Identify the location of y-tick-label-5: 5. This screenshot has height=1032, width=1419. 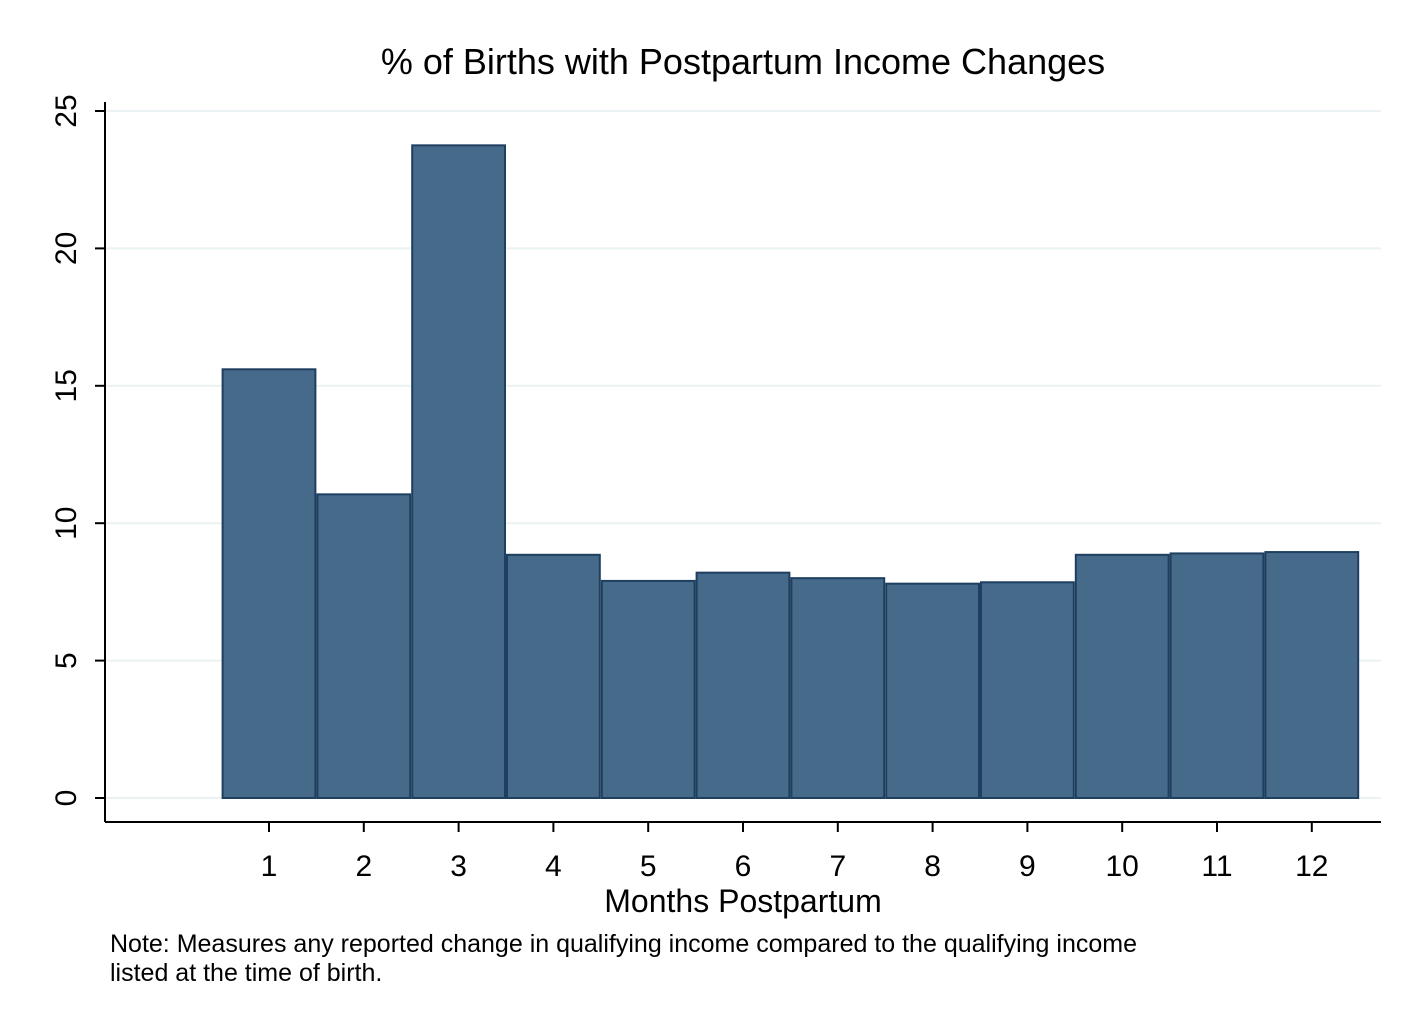
(66, 660).